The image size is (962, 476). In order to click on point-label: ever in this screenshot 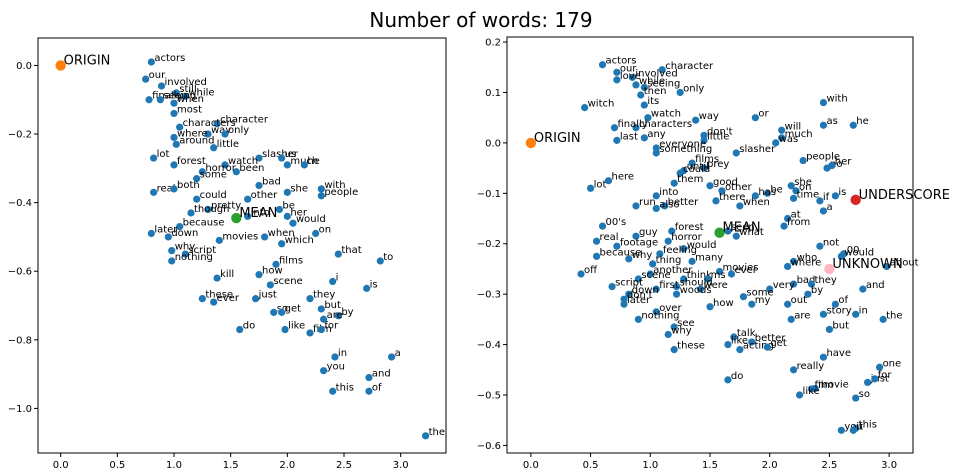, I will do `click(745, 270)`.